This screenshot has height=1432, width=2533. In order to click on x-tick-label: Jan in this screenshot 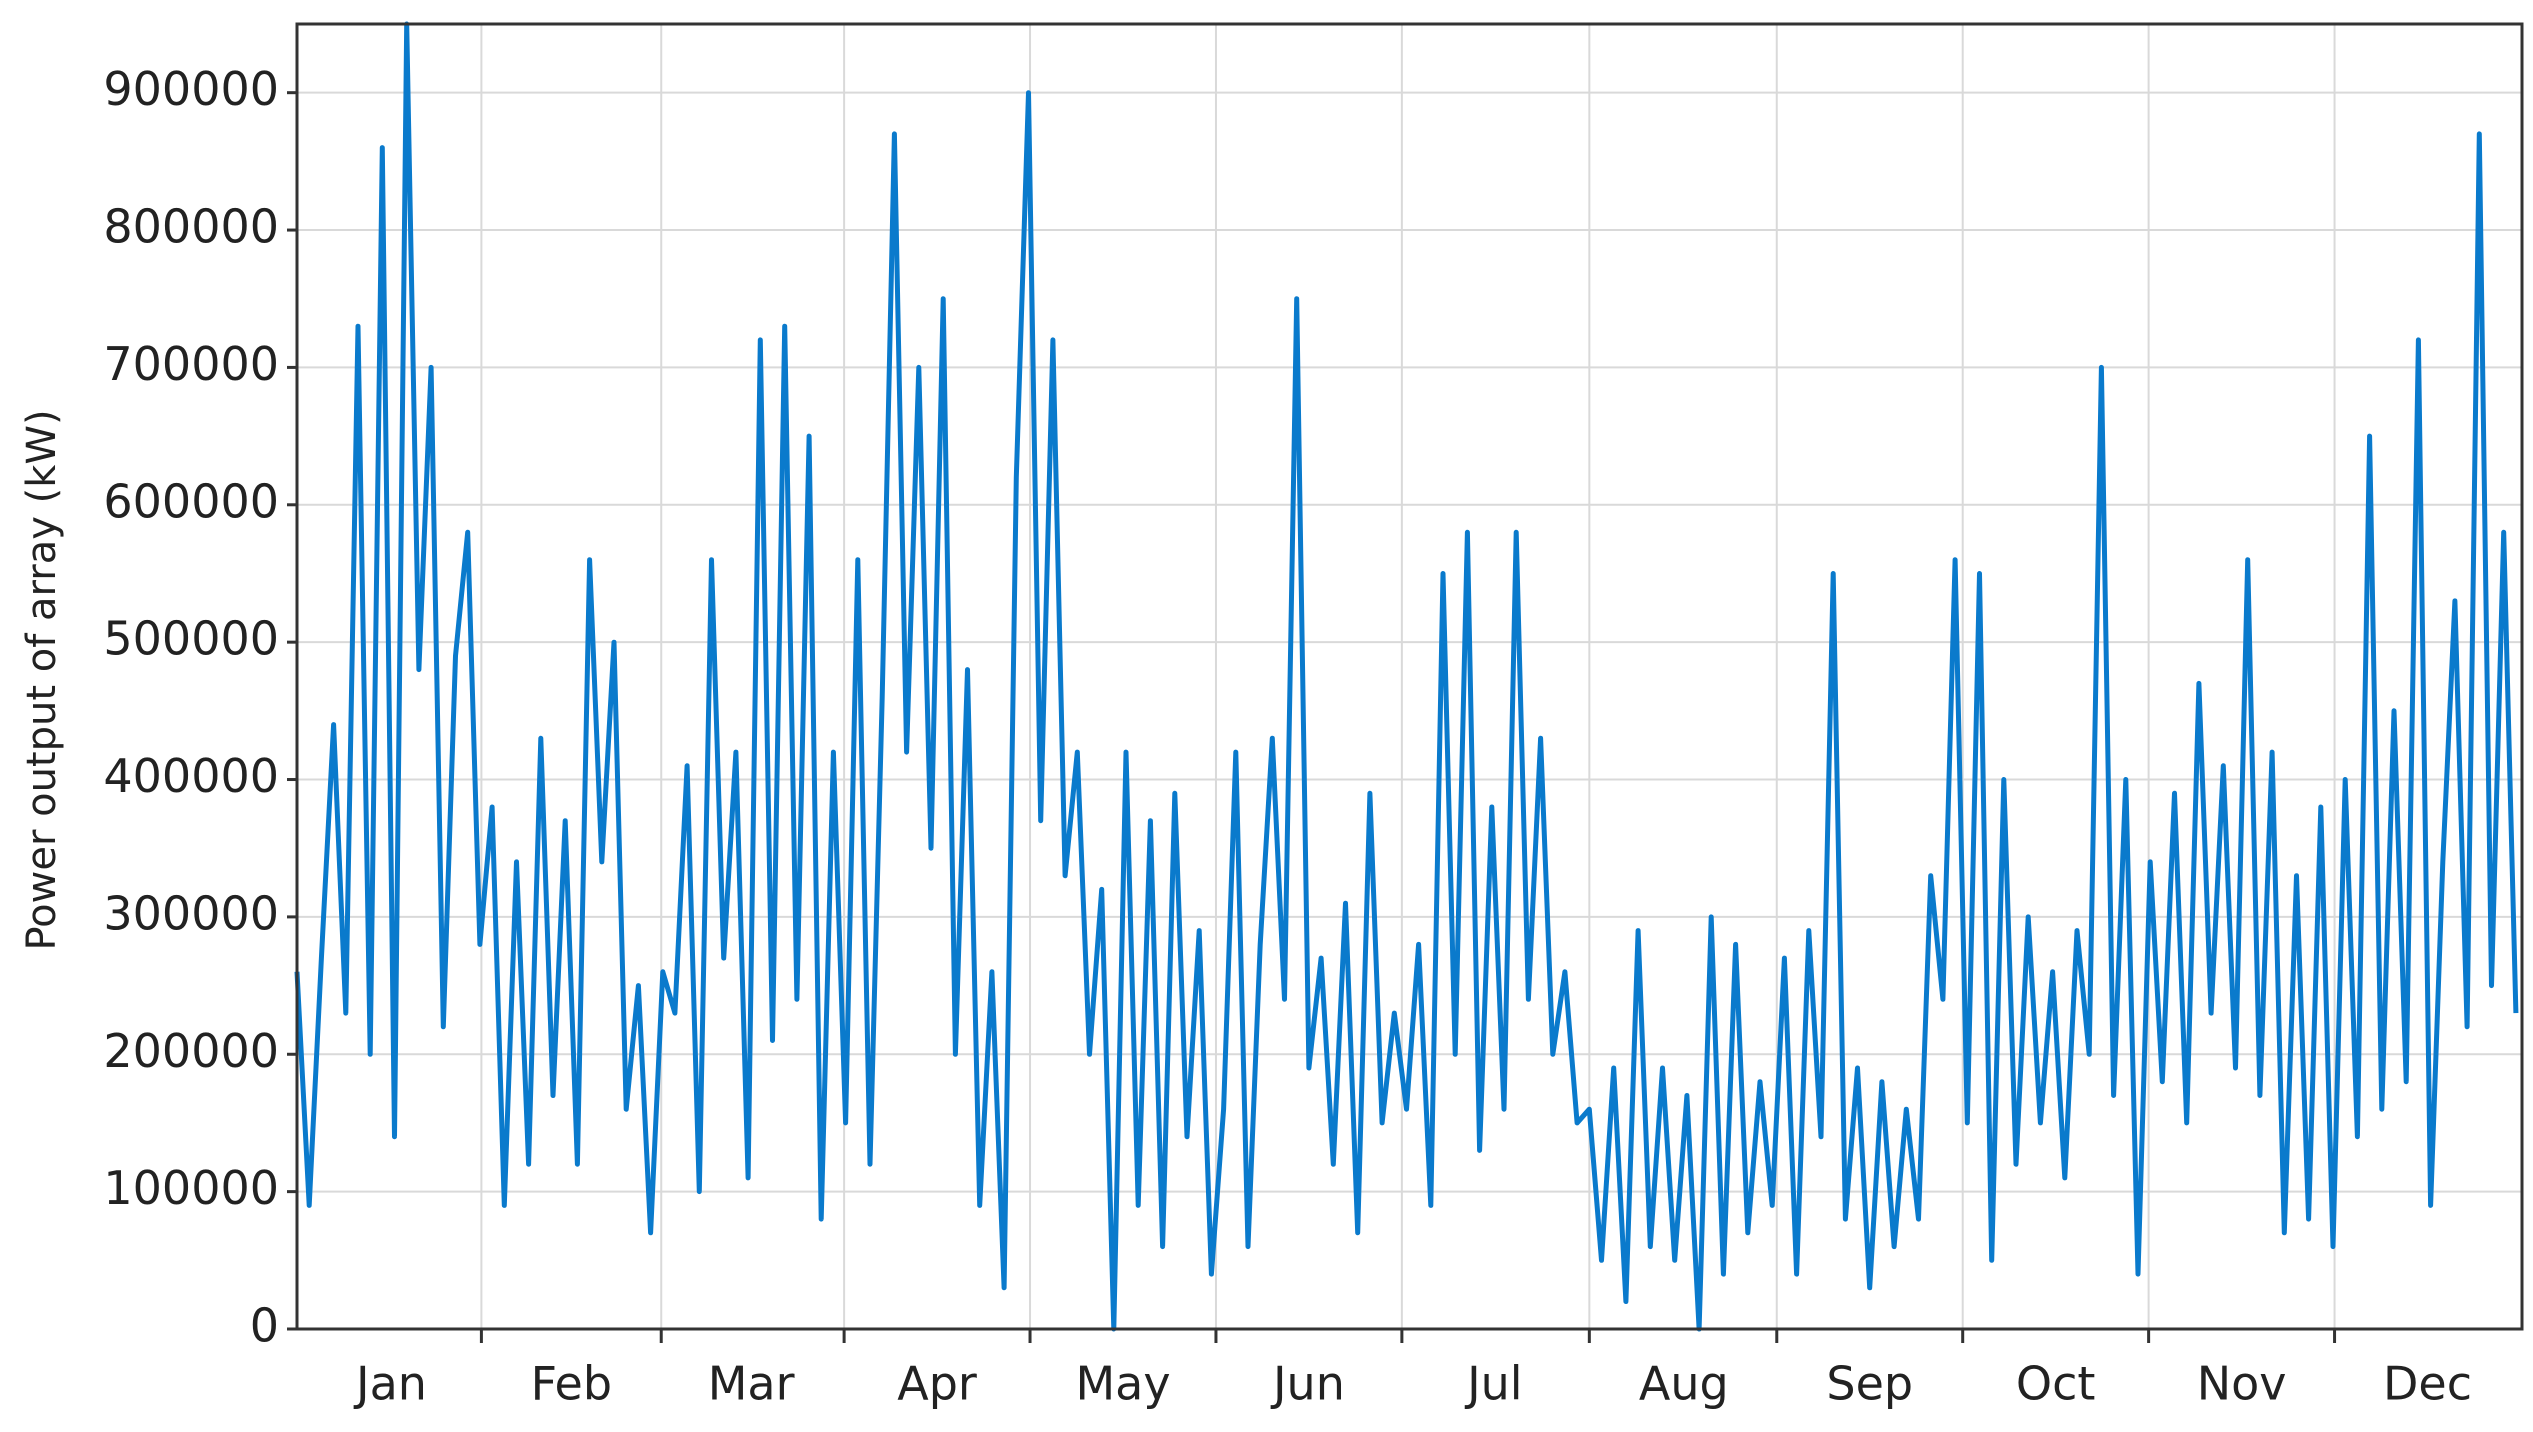, I will do `click(390, 1384)`.